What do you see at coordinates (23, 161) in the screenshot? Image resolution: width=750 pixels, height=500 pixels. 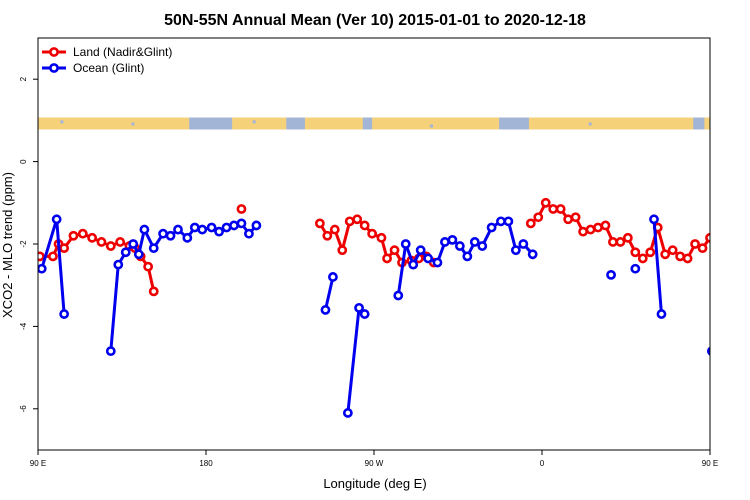 I see `y-tick-label: 0` at bounding box center [23, 161].